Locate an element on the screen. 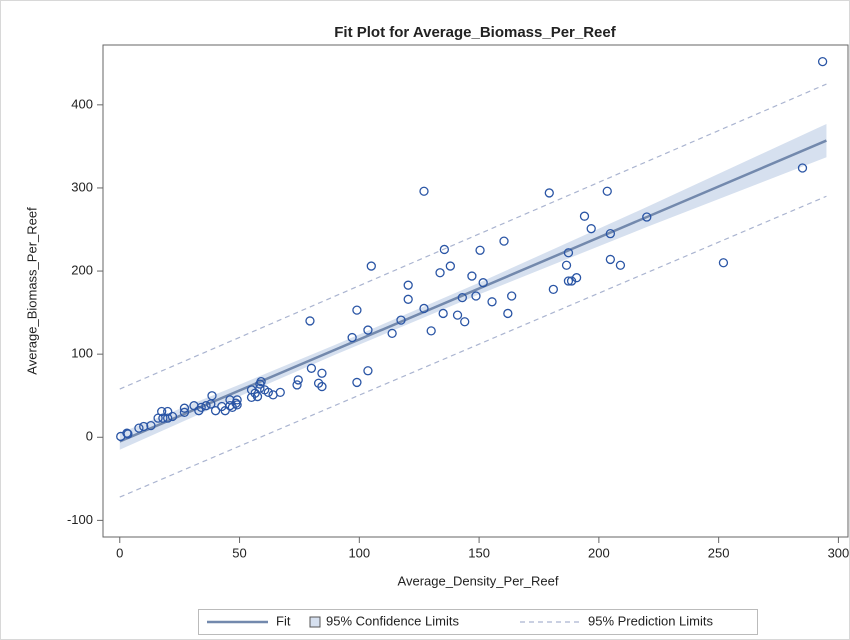  x-tick-label: 200 is located at coordinates (599, 552).